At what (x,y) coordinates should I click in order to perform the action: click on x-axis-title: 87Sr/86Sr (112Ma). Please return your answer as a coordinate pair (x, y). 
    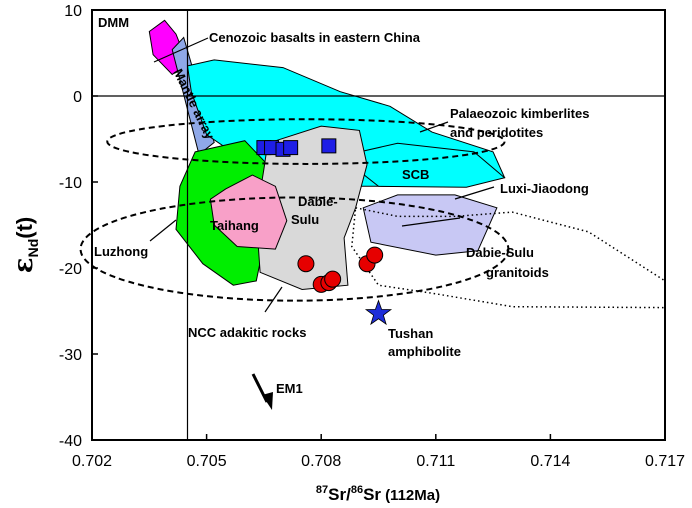
    Looking at the image, I should click on (378, 494).